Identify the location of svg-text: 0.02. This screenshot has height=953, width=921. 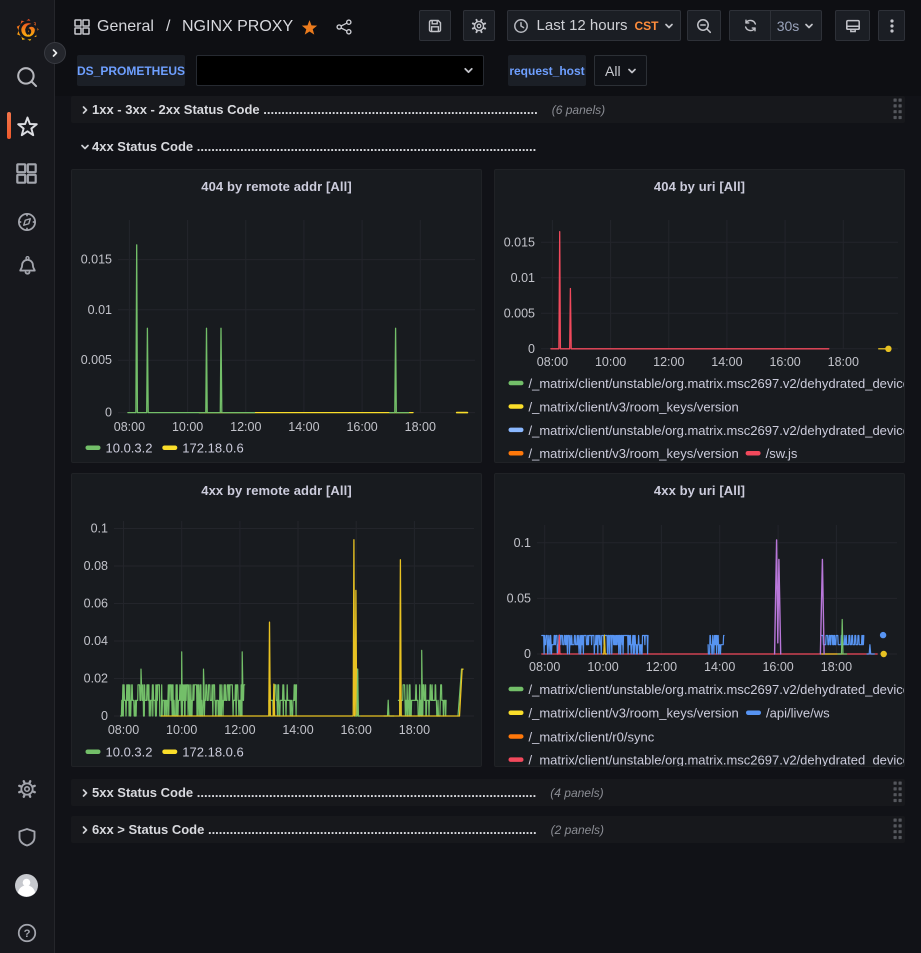
(96, 679).